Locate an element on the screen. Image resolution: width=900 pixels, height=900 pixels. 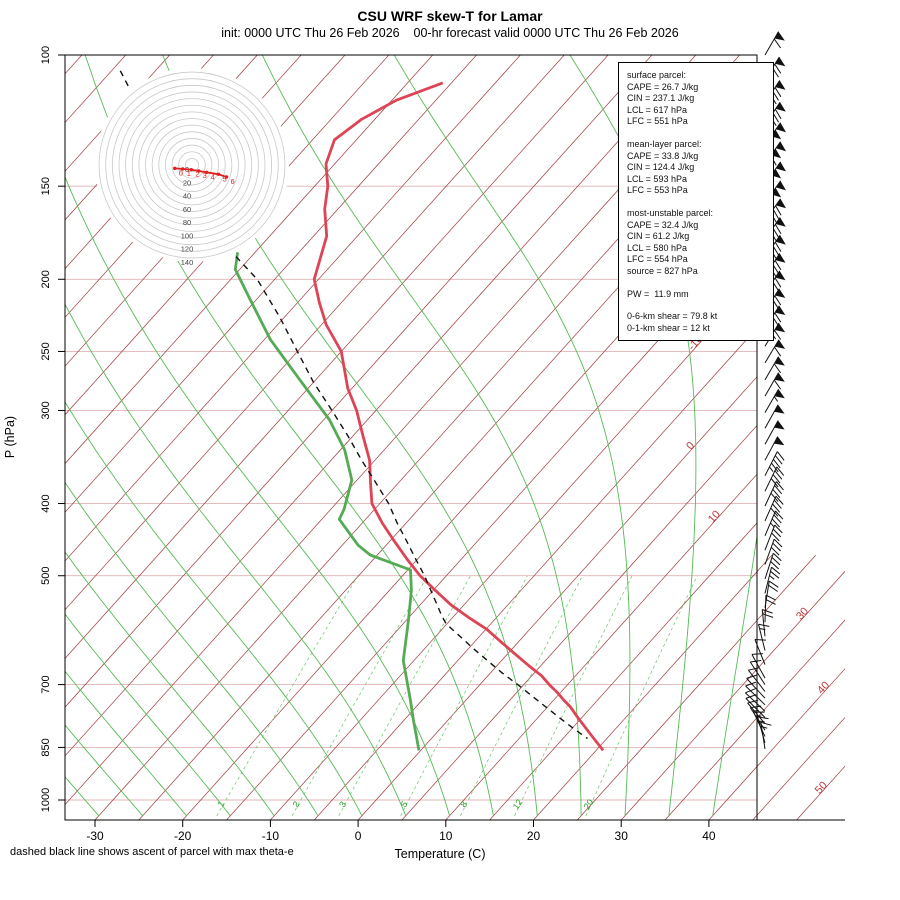
x-axis-label: Temperature (C) is located at coordinates (440, 854).